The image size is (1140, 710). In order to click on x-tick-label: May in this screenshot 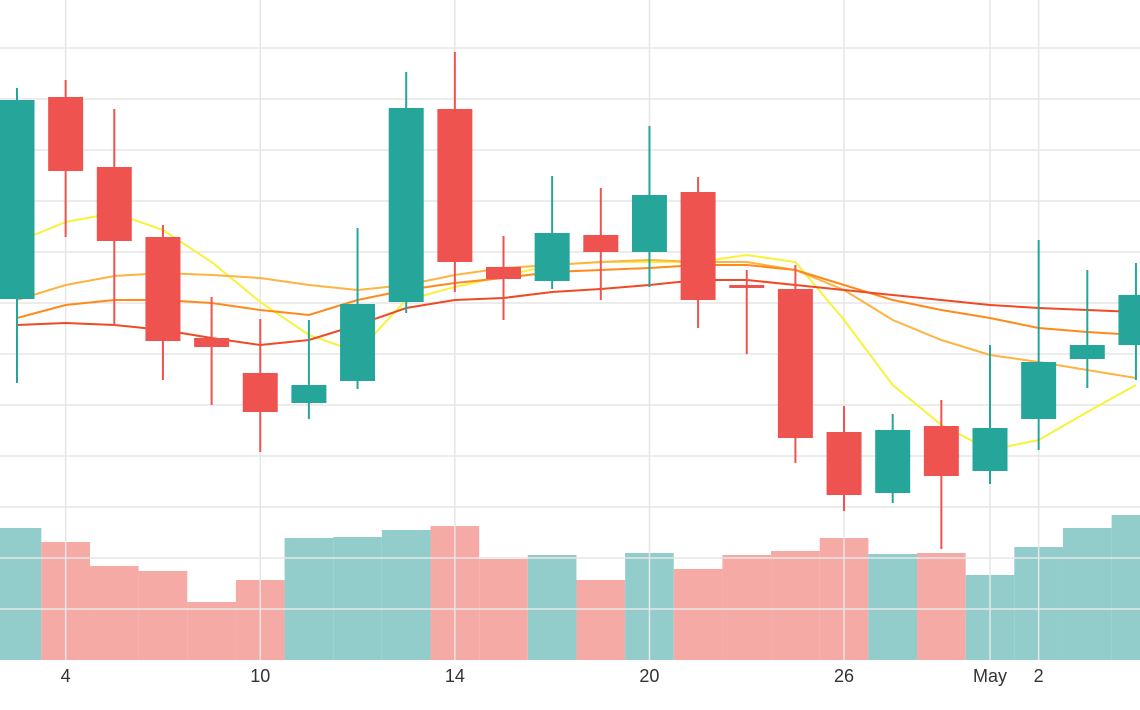, I will do `click(990, 676)`.